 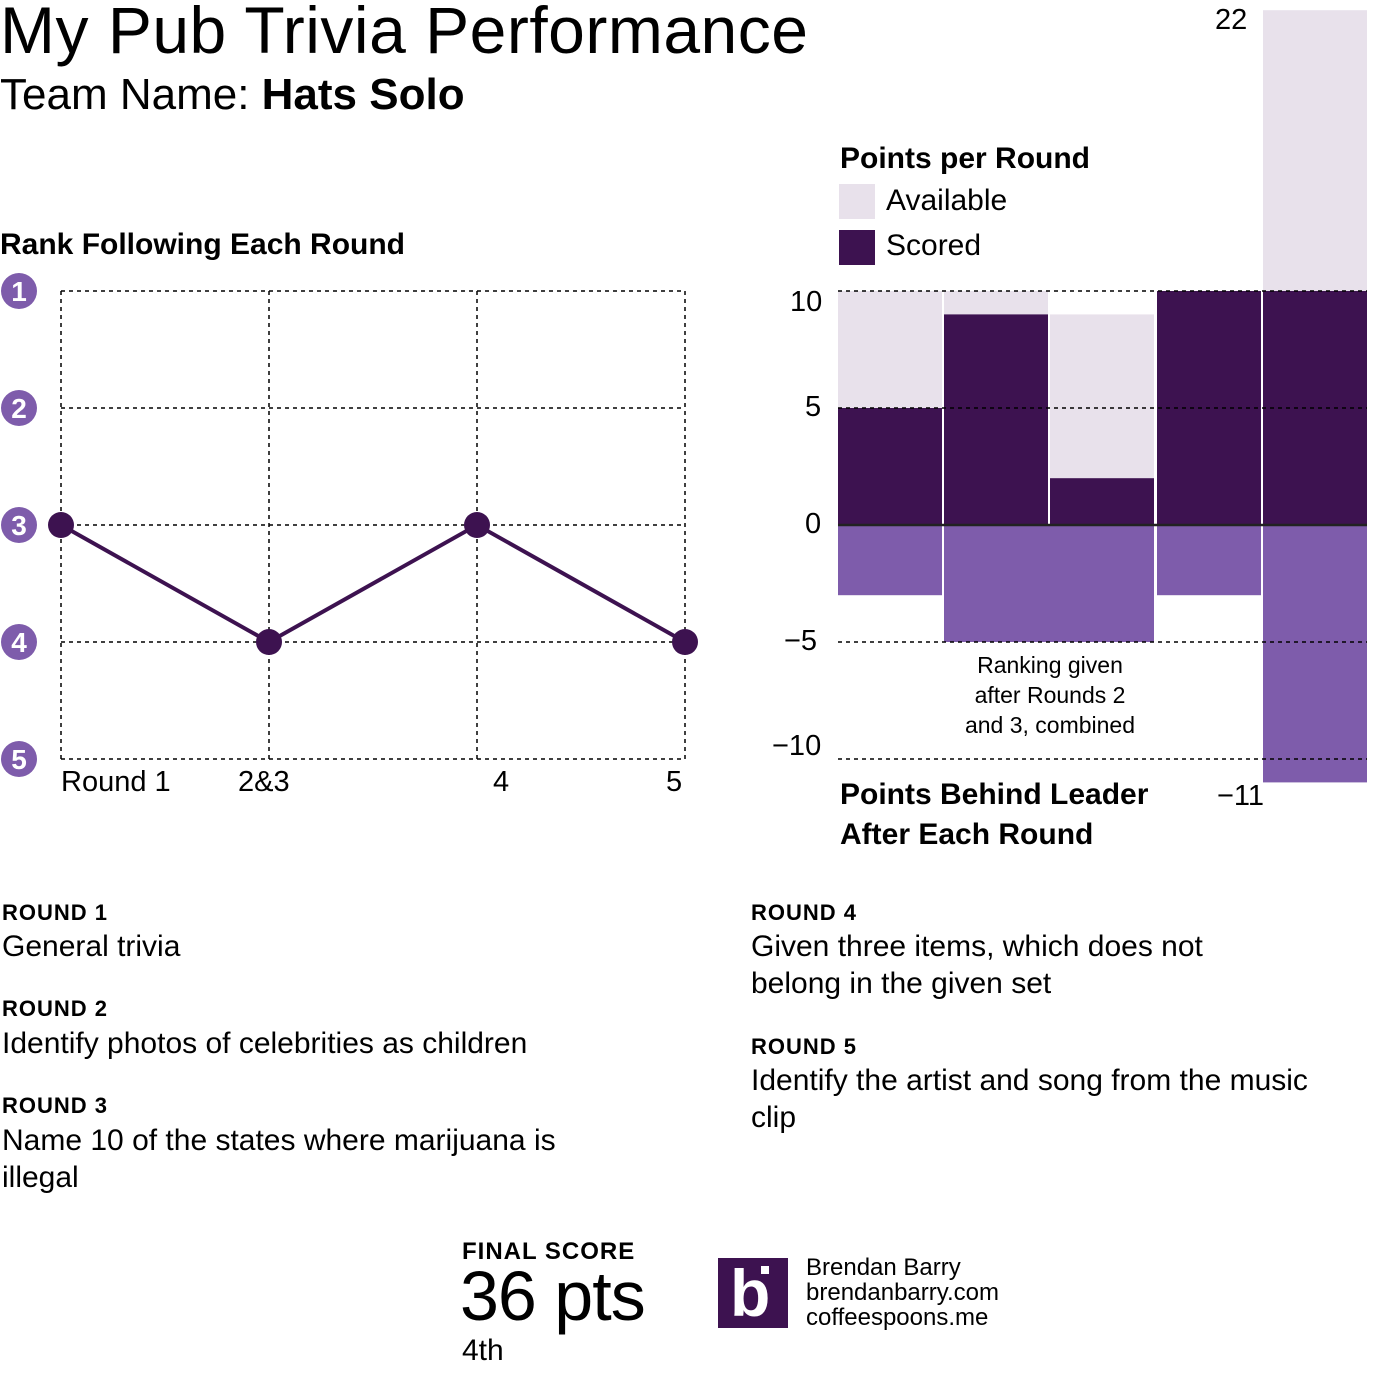 What do you see at coordinates (1050, 725) in the screenshot?
I see `note-line-3: and 3, combined` at bounding box center [1050, 725].